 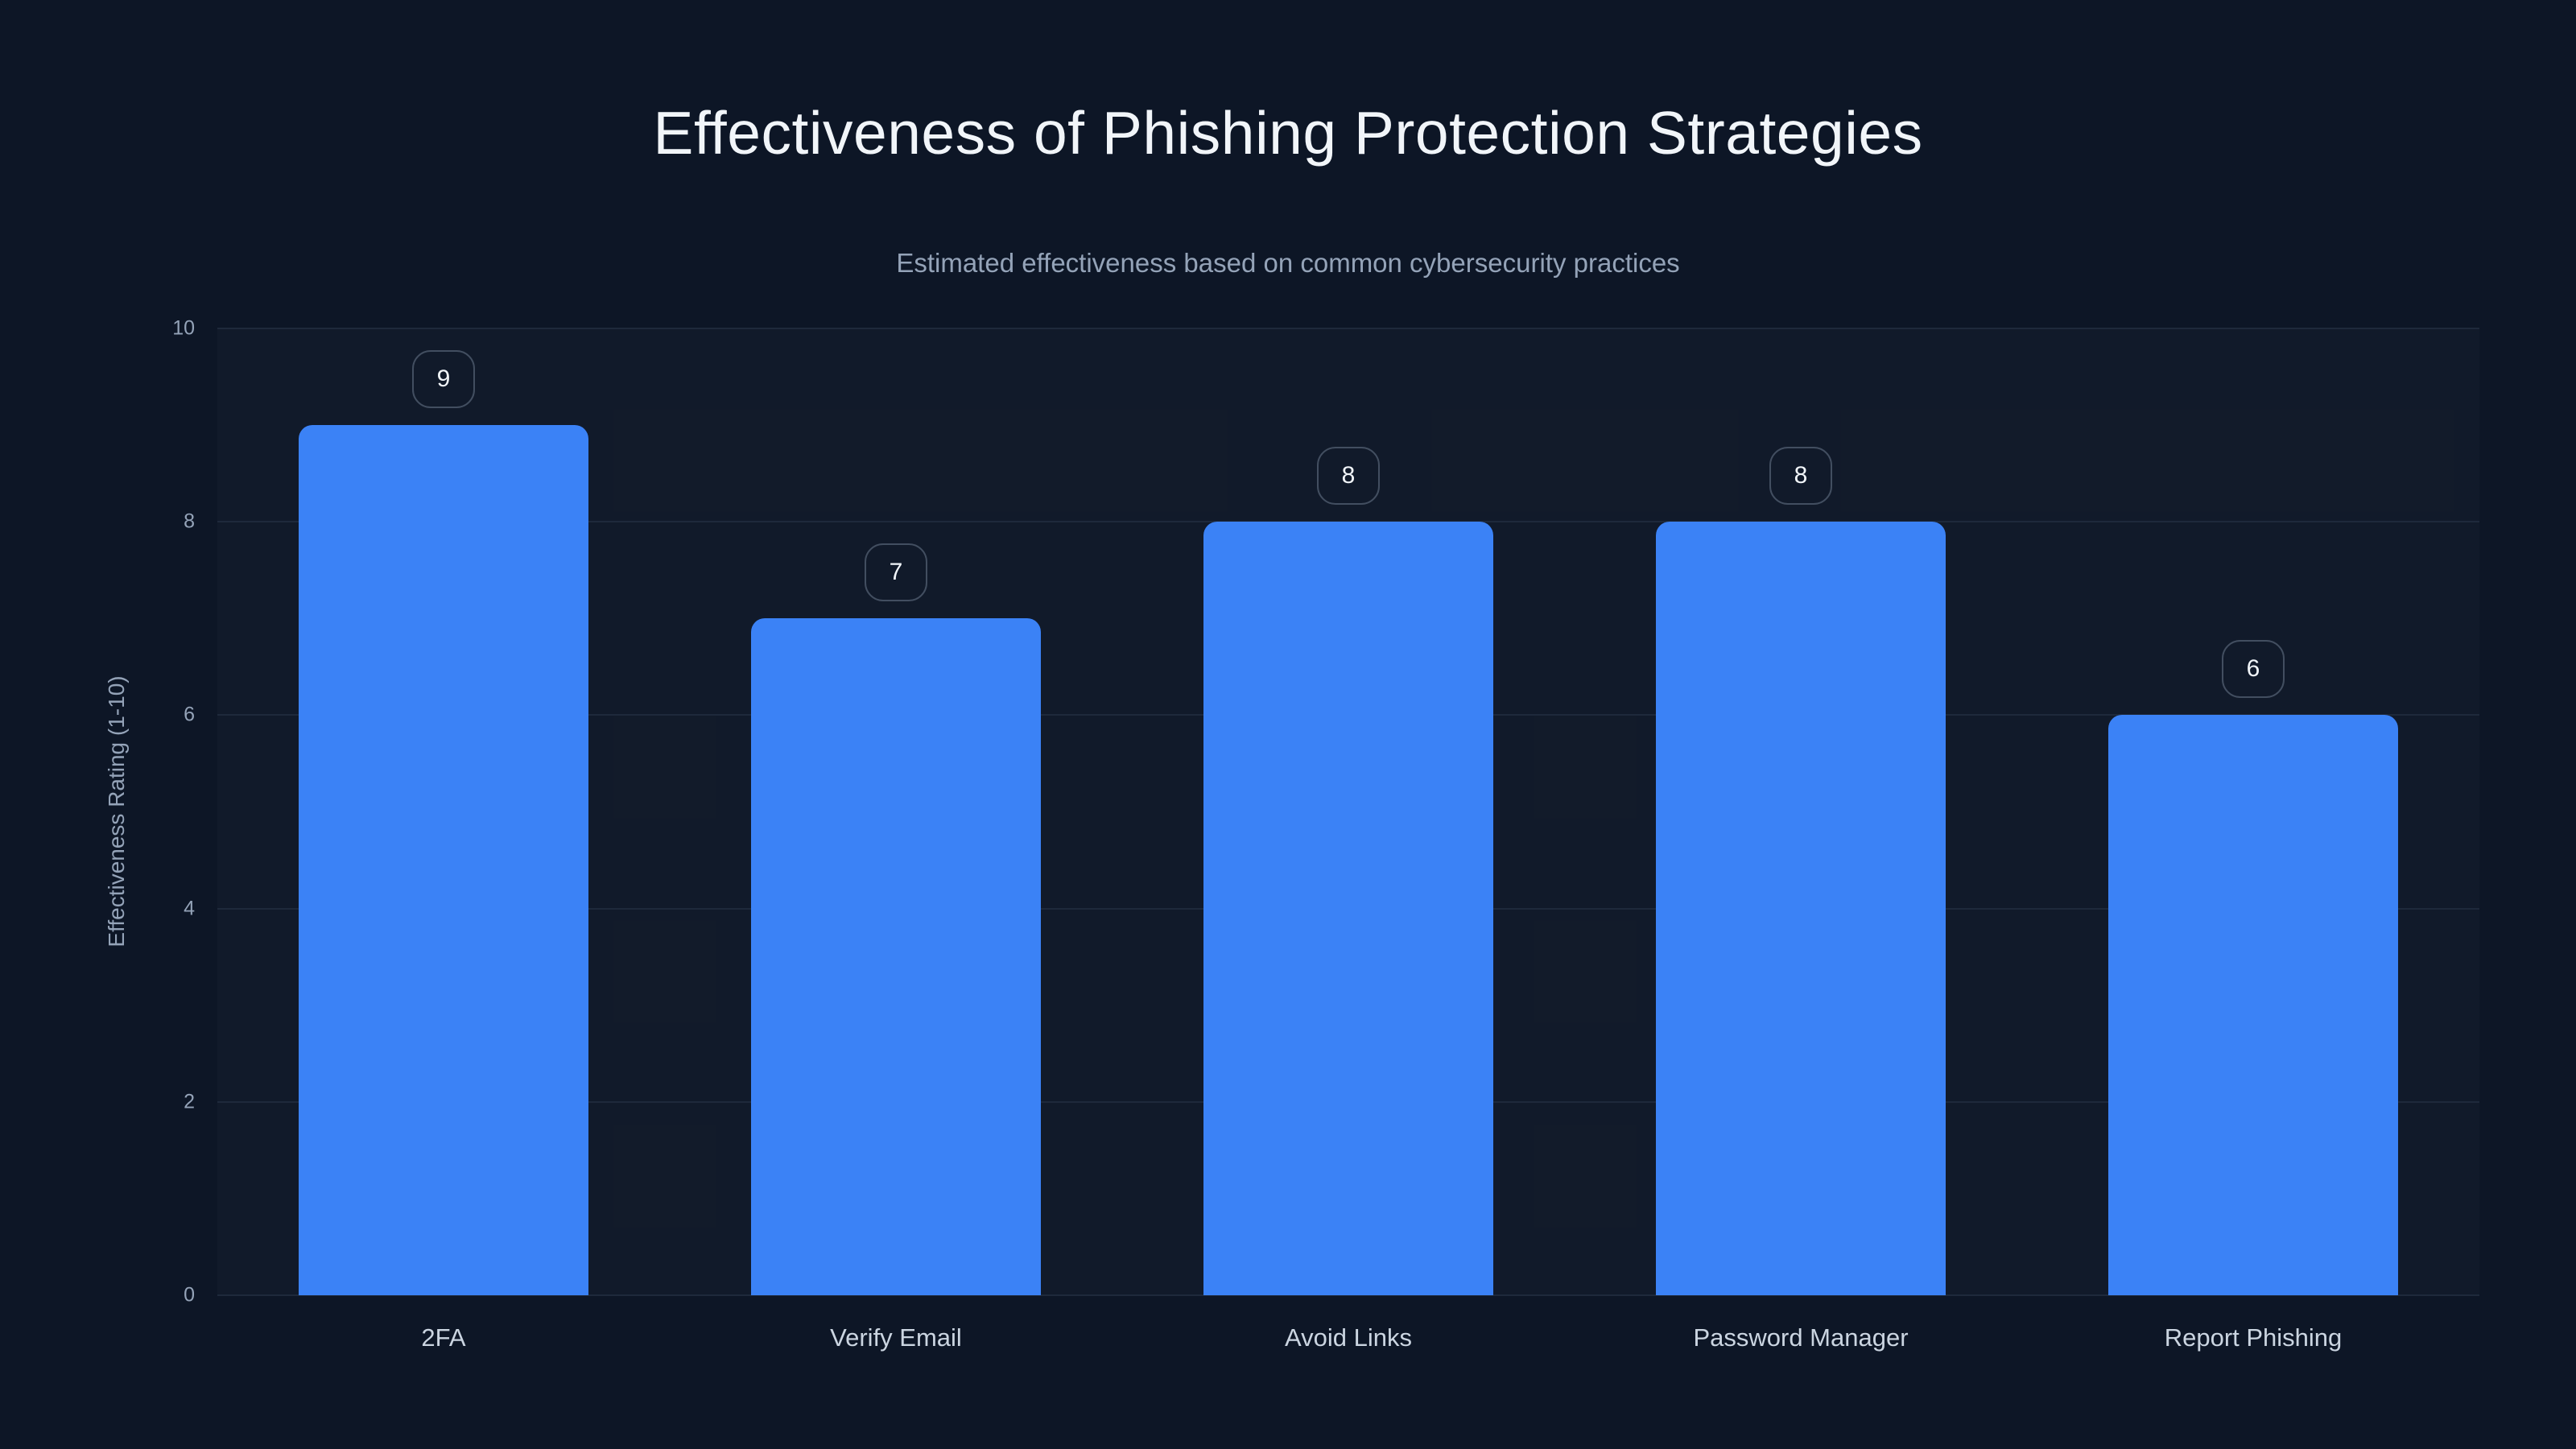 What do you see at coordinates (189, 521) in the screenshot?
I see `y-tick-label-8: 8` at bounding box center [189, 521].